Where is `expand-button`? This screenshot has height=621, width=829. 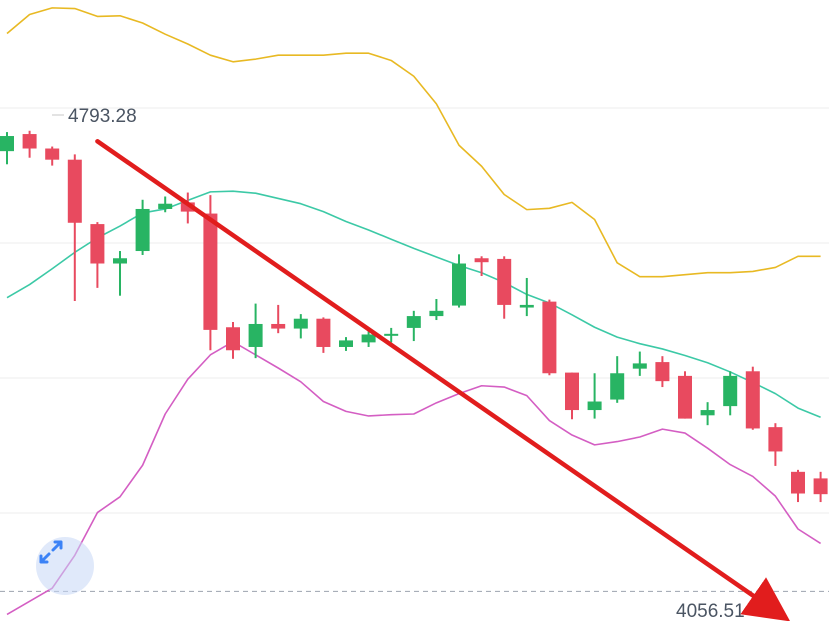 expand-button is located at coordinates (65, 566).